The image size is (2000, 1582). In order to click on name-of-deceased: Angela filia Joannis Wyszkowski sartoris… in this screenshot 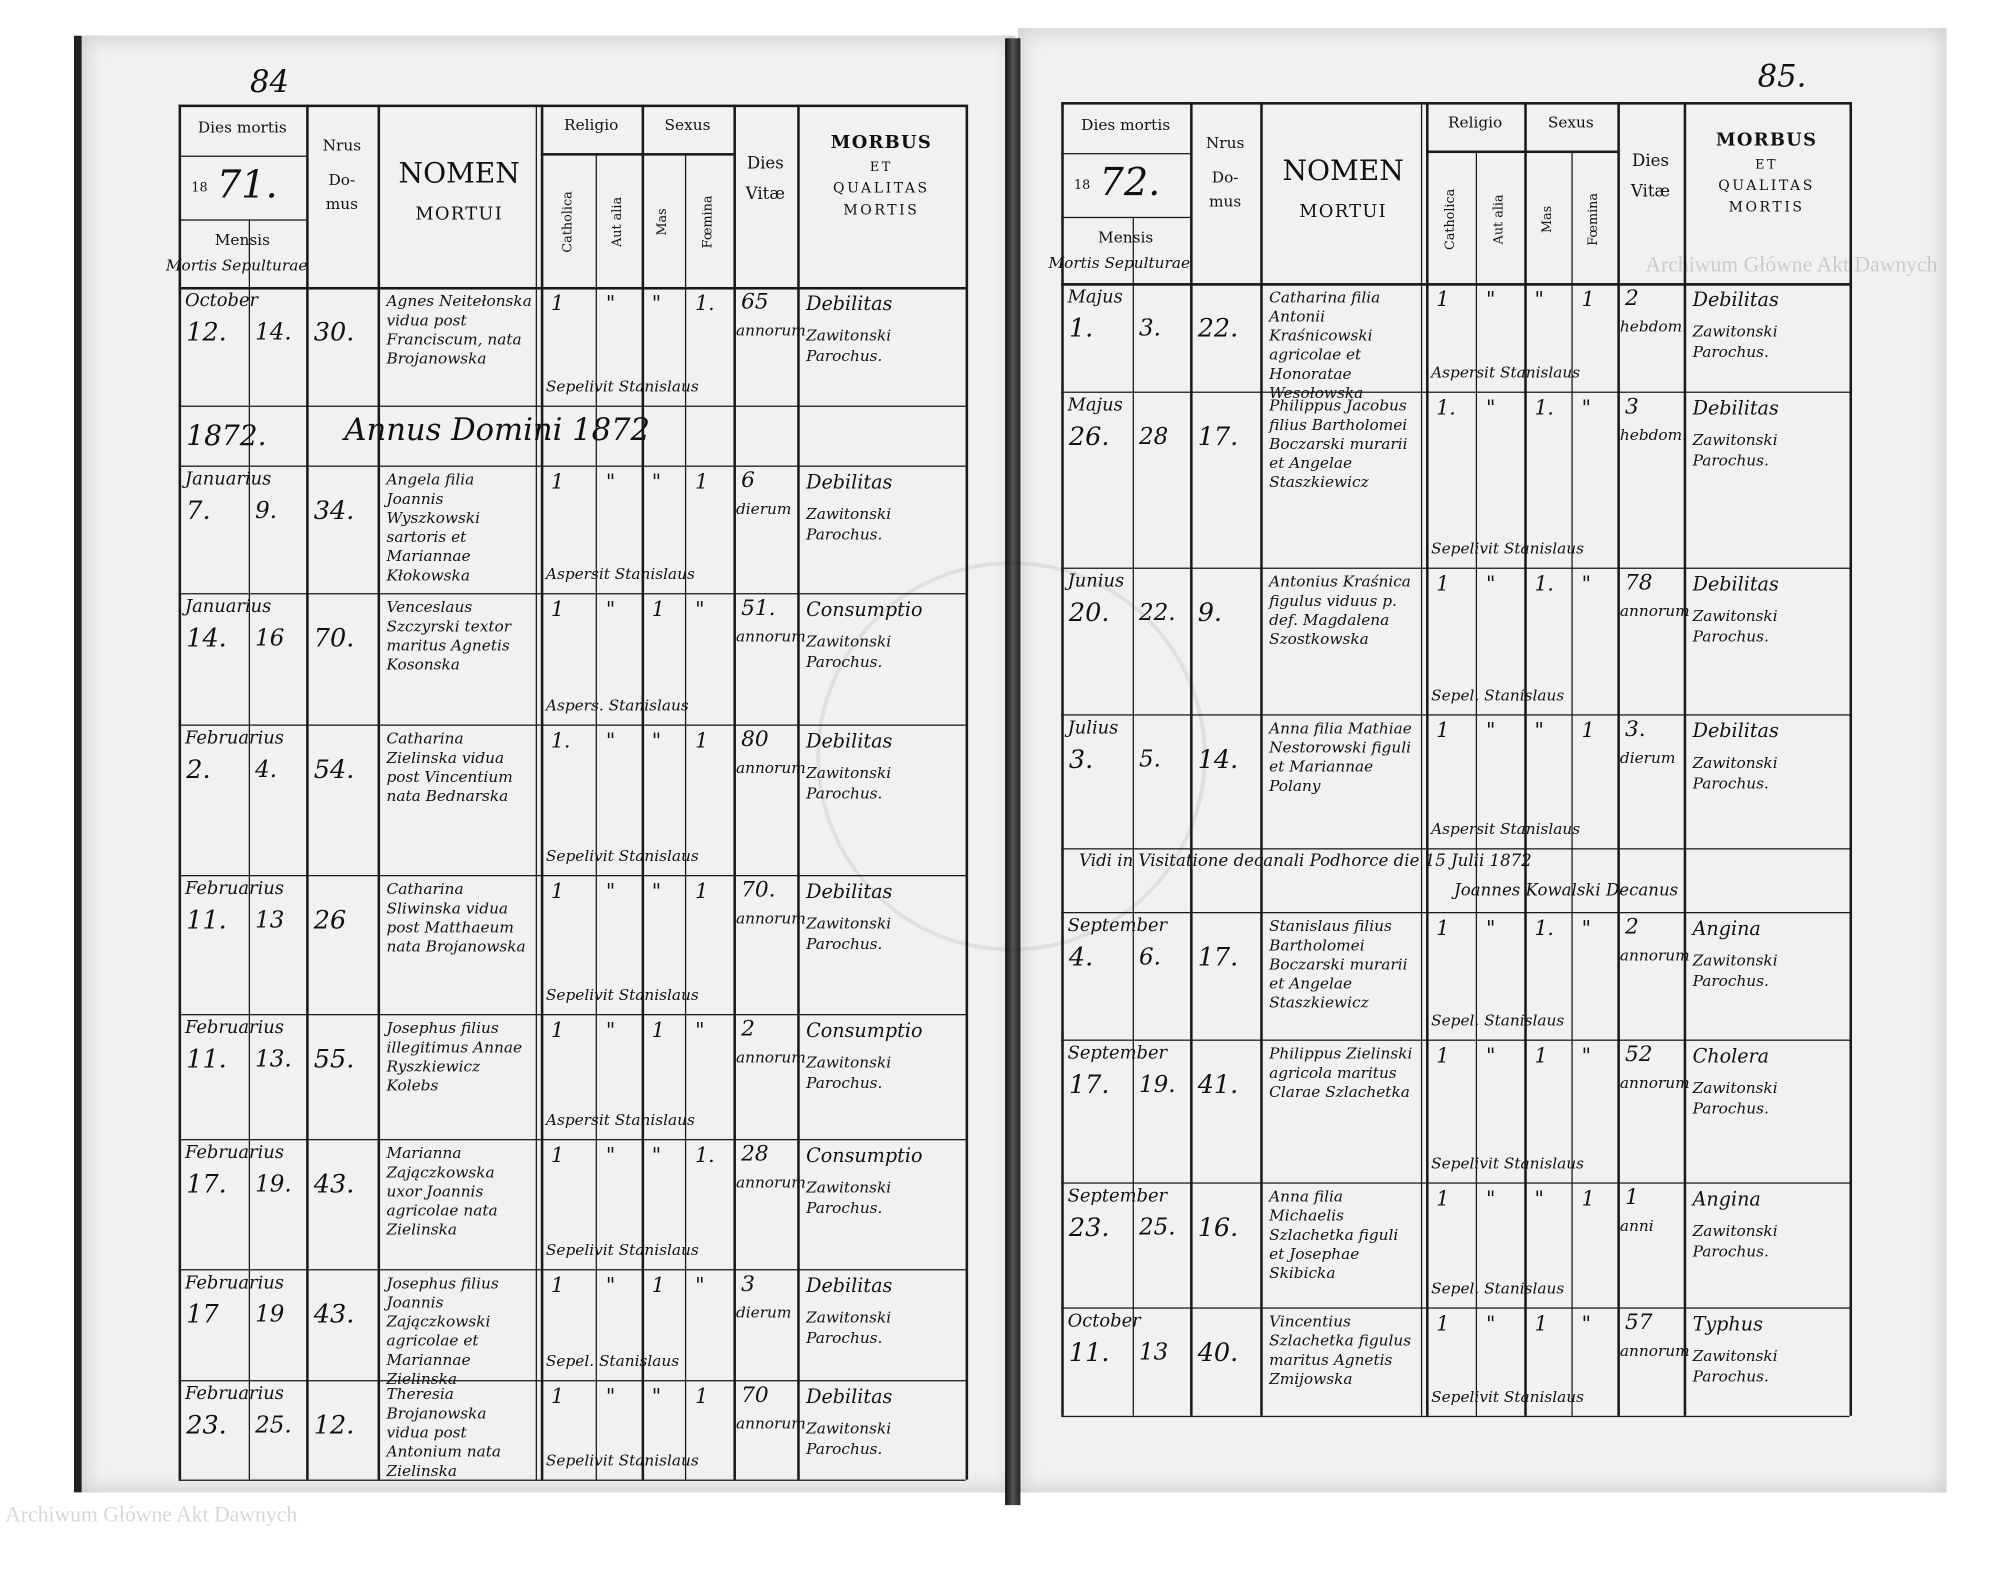, I will do `click(433, 527)`.